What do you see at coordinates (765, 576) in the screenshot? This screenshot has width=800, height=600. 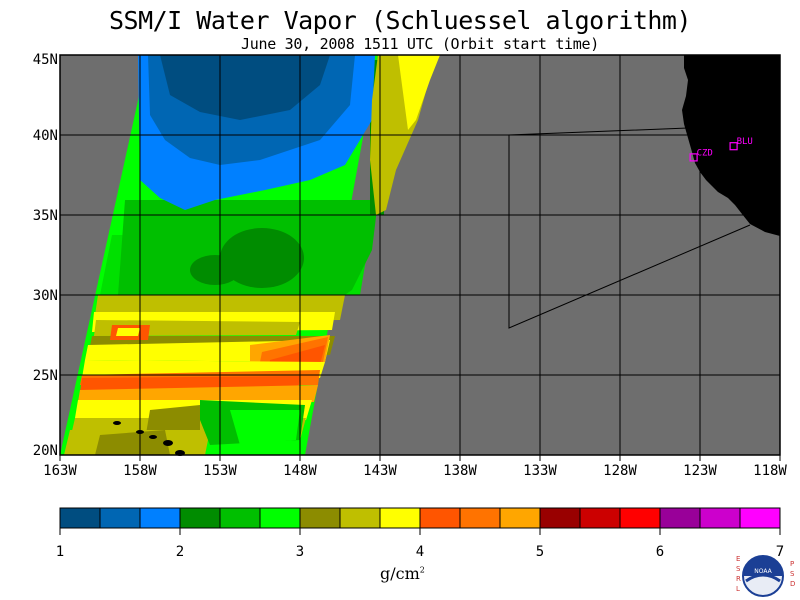 I see `noaa-logo: NOAA E S R L P S D` at bounding box center [765, 576].